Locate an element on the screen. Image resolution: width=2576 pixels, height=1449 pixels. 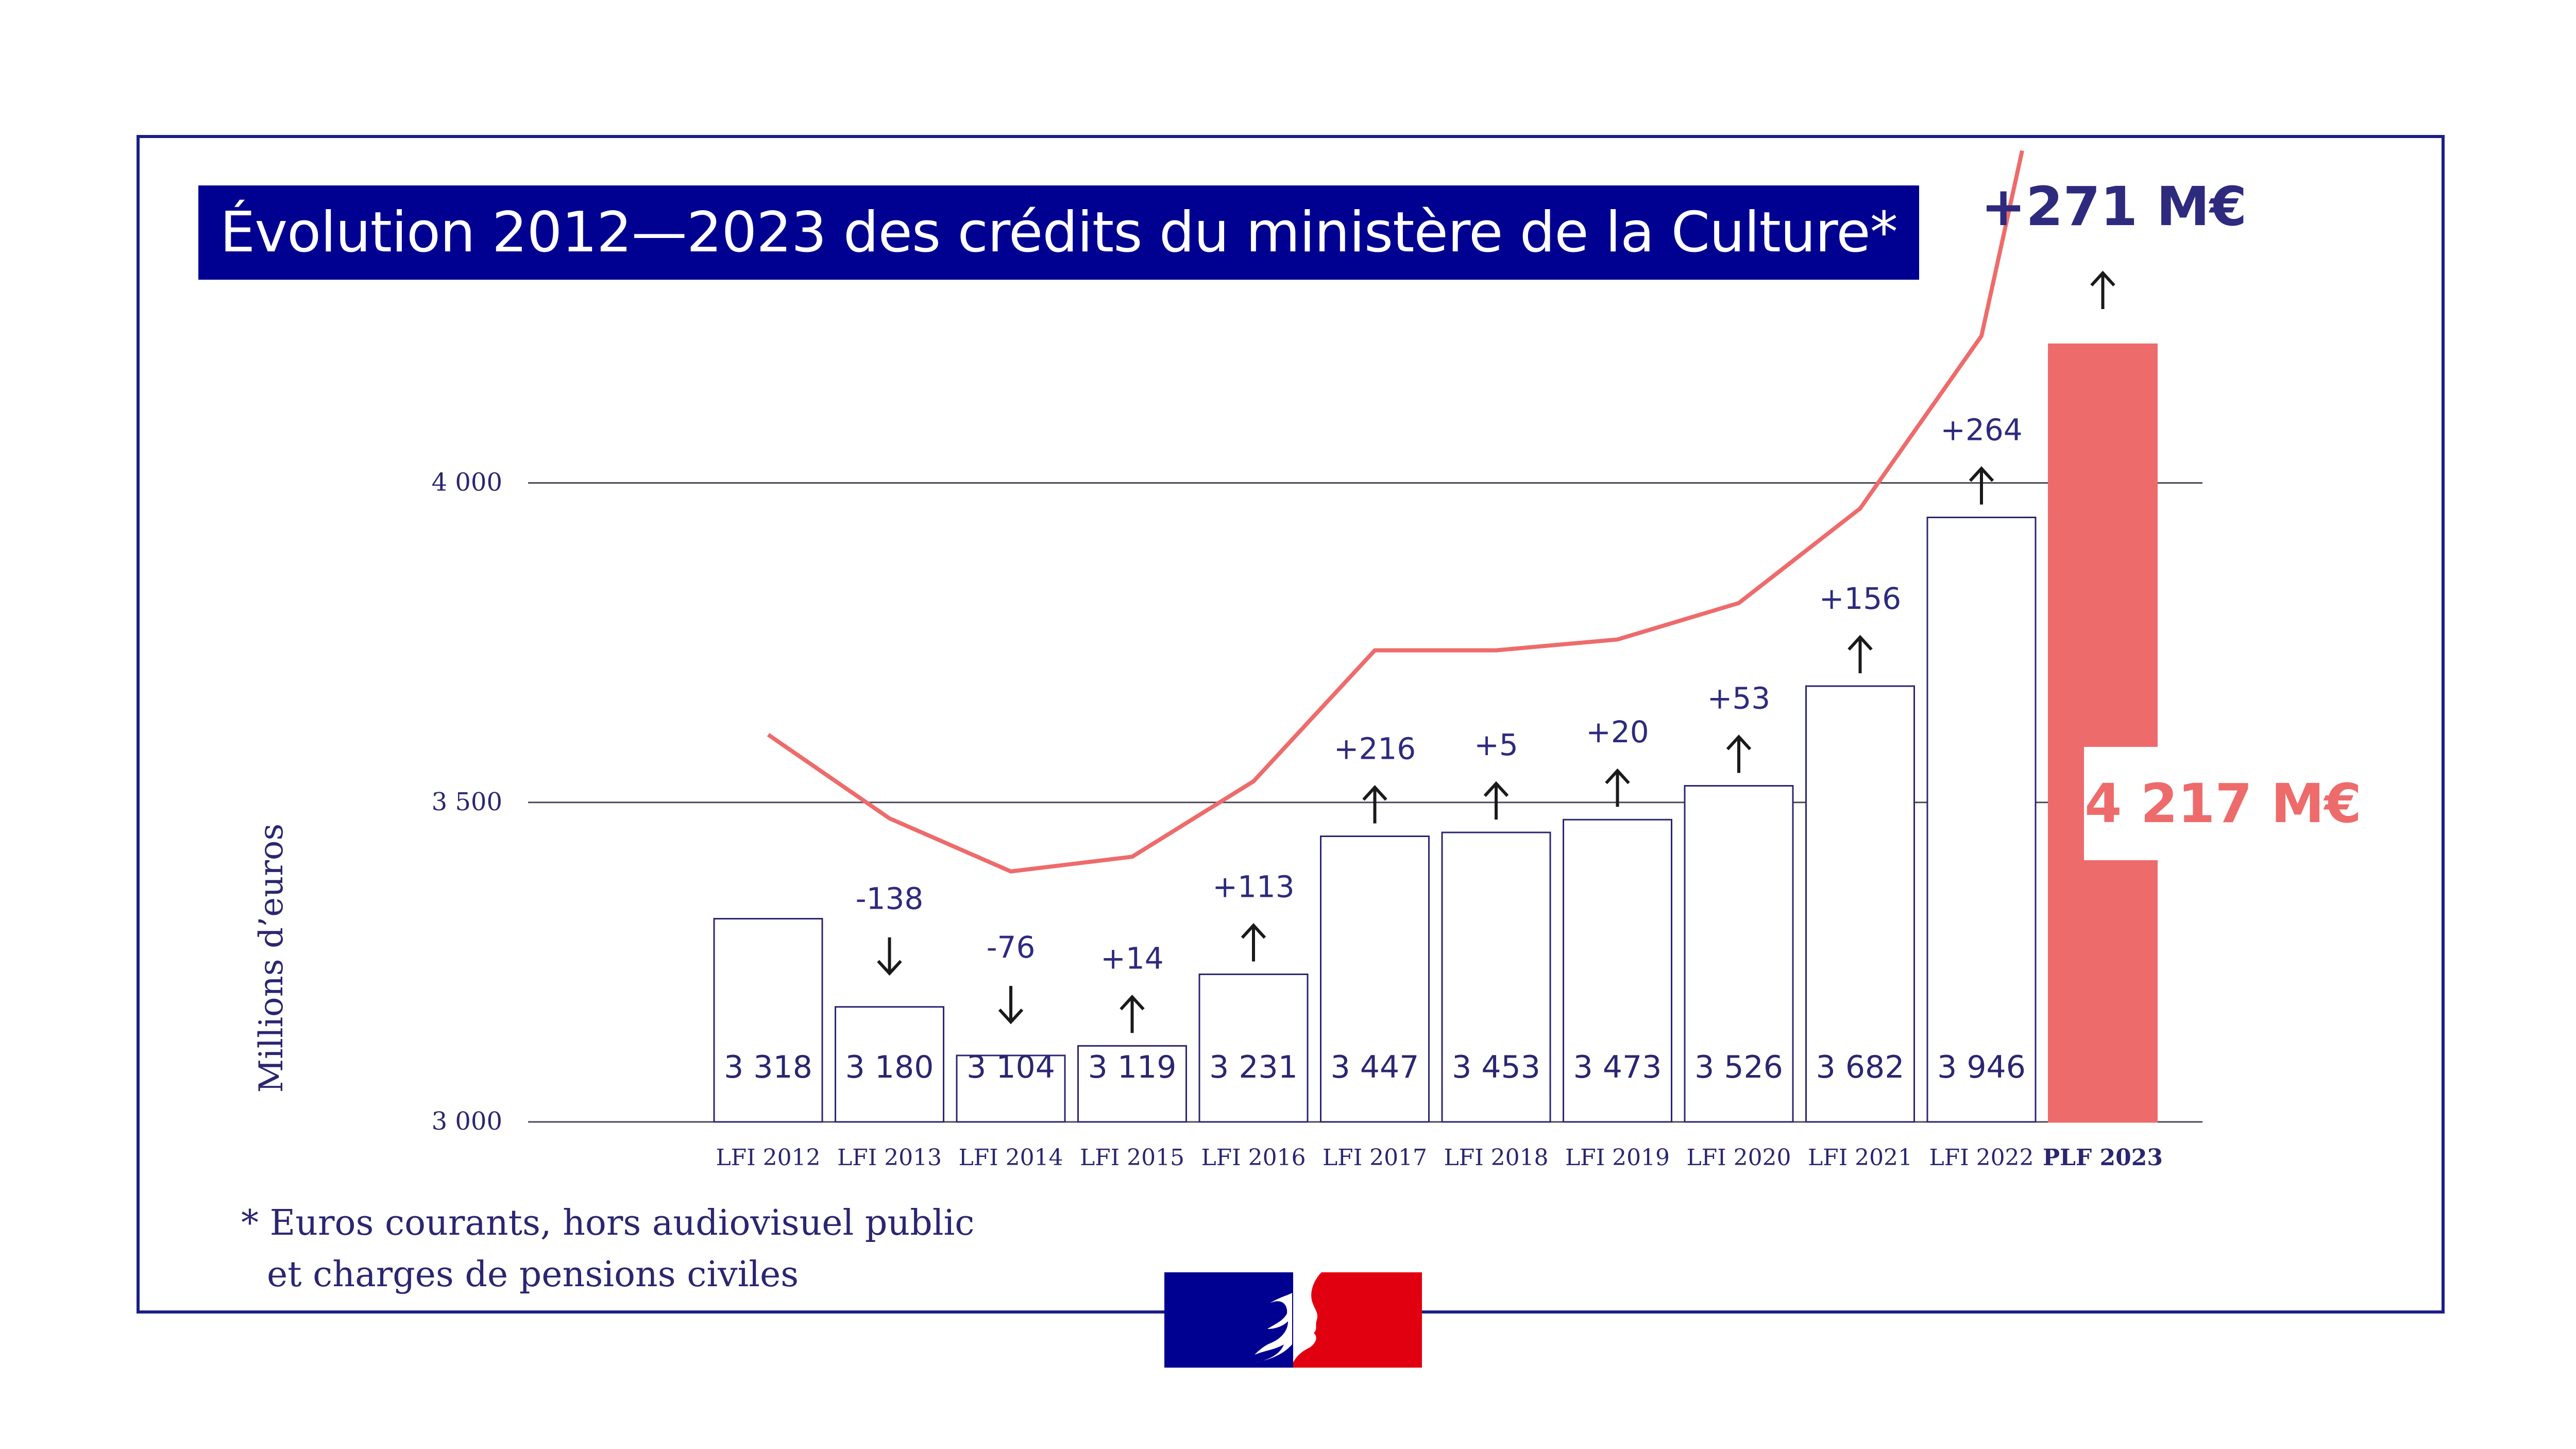
change-label: +14 is located at coordinates (1131, 959).